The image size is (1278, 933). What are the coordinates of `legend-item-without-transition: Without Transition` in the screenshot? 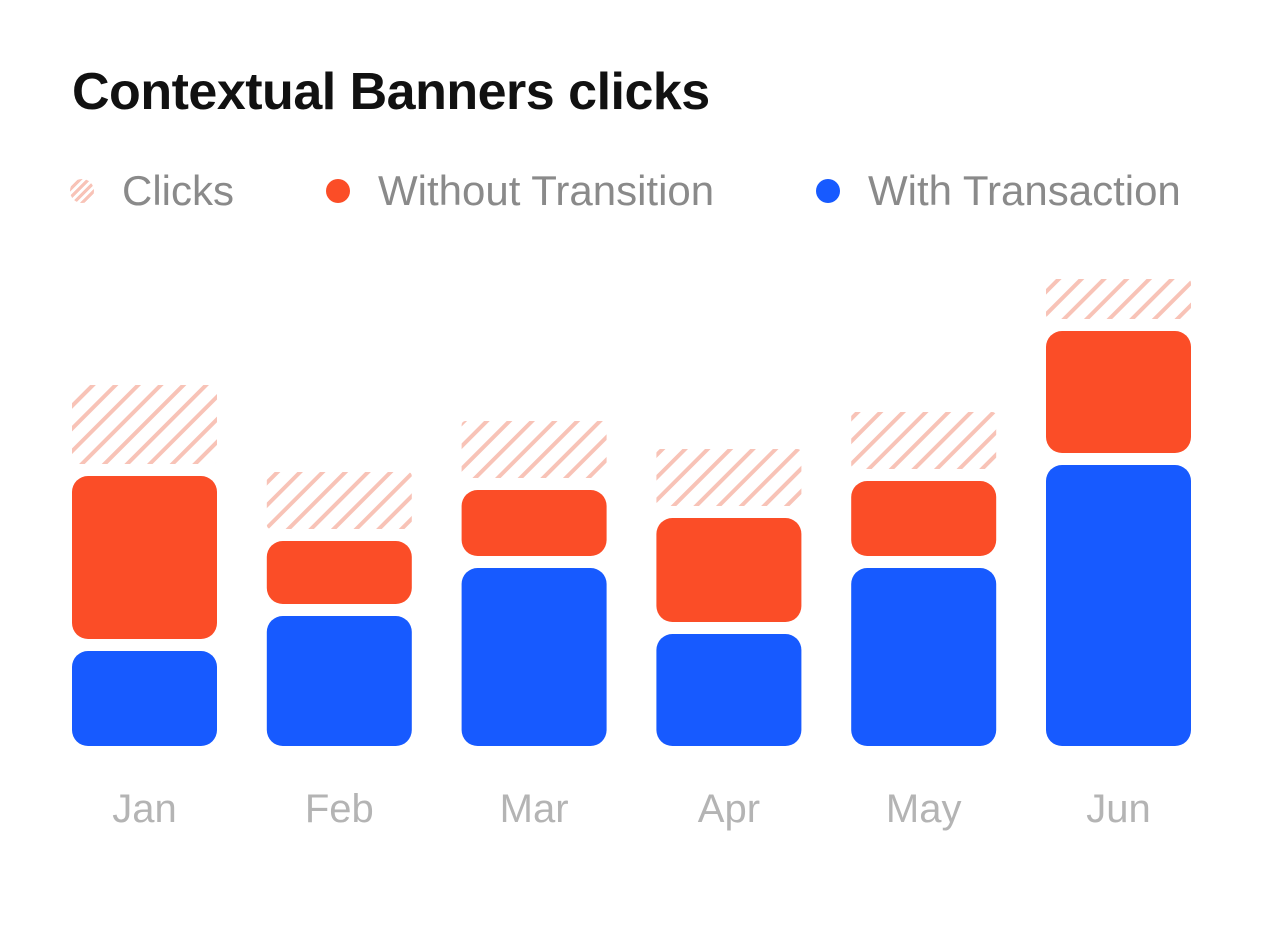 It's located at (520, 191).